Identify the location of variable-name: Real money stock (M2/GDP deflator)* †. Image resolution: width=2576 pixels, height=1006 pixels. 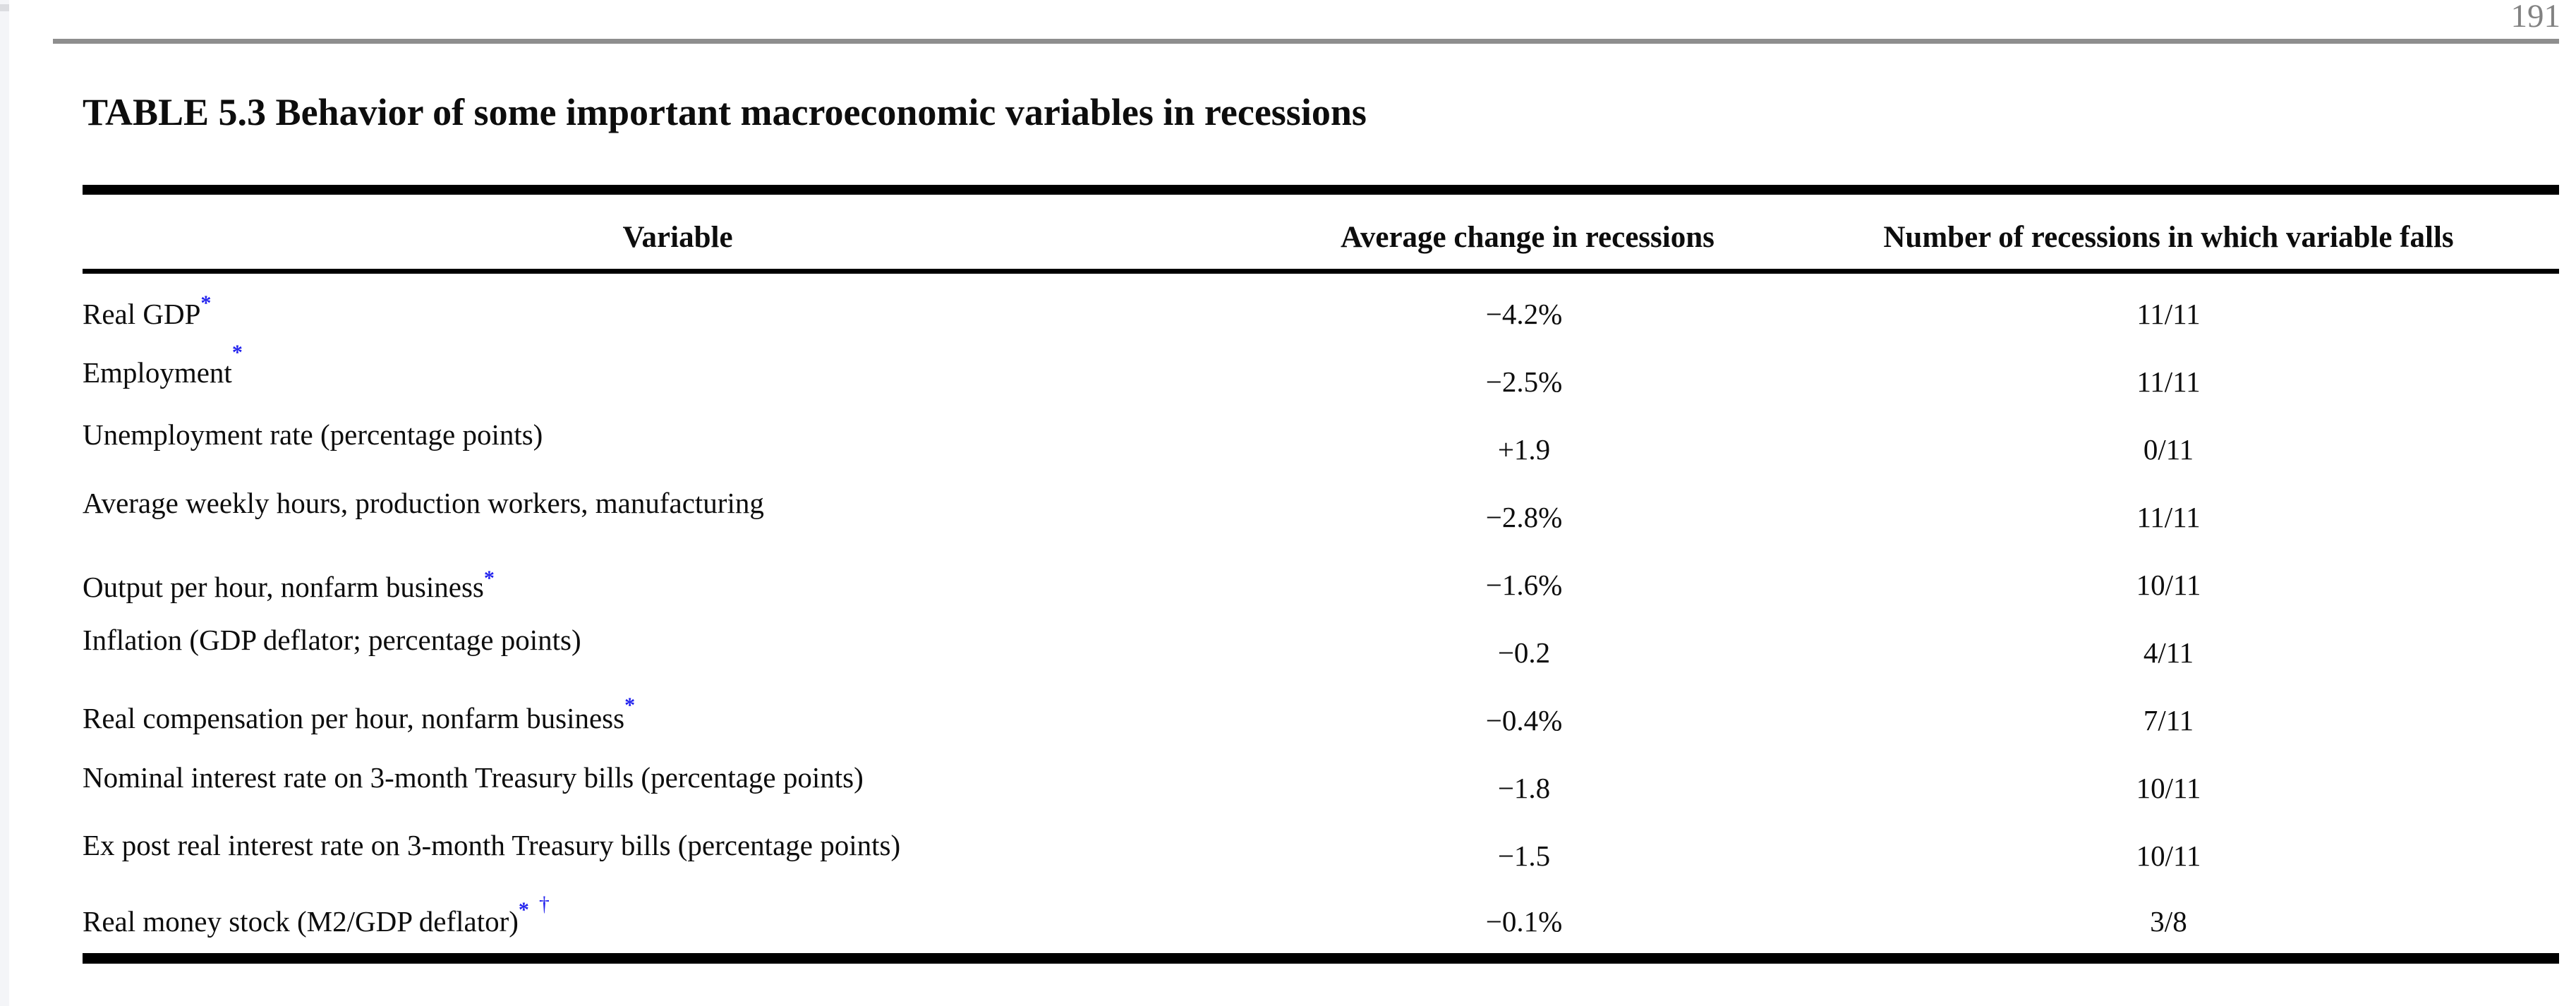
(317, 915).